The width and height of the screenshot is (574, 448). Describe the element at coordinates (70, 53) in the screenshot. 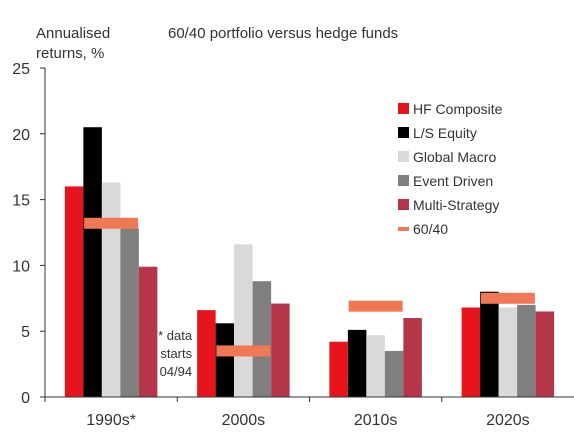

I see `y-axis-label-line: returns, %` at that location.